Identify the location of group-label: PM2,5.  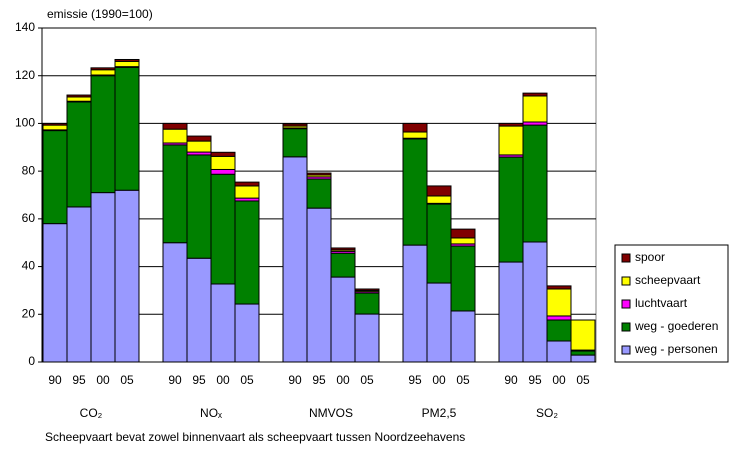
(439, 413).